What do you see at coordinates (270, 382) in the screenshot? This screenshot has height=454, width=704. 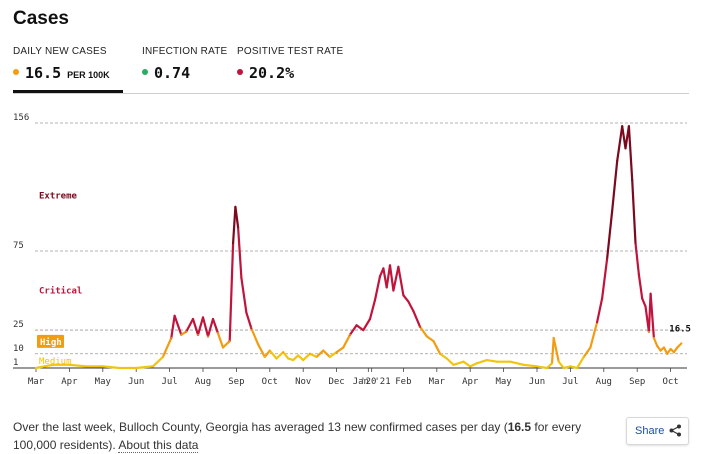 I see `x-tick-label: Oct` at bounding box center [270, 382].